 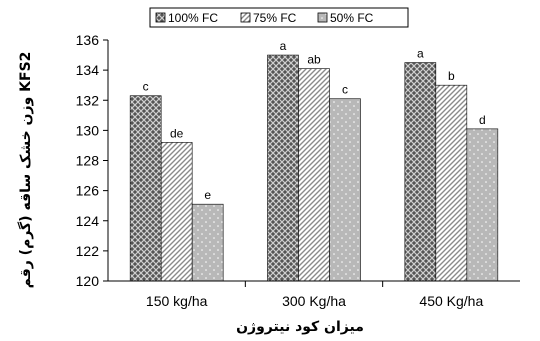 I want to click on x-axis-title: میزان کود نیتروژن, so click(x=300, y=327).